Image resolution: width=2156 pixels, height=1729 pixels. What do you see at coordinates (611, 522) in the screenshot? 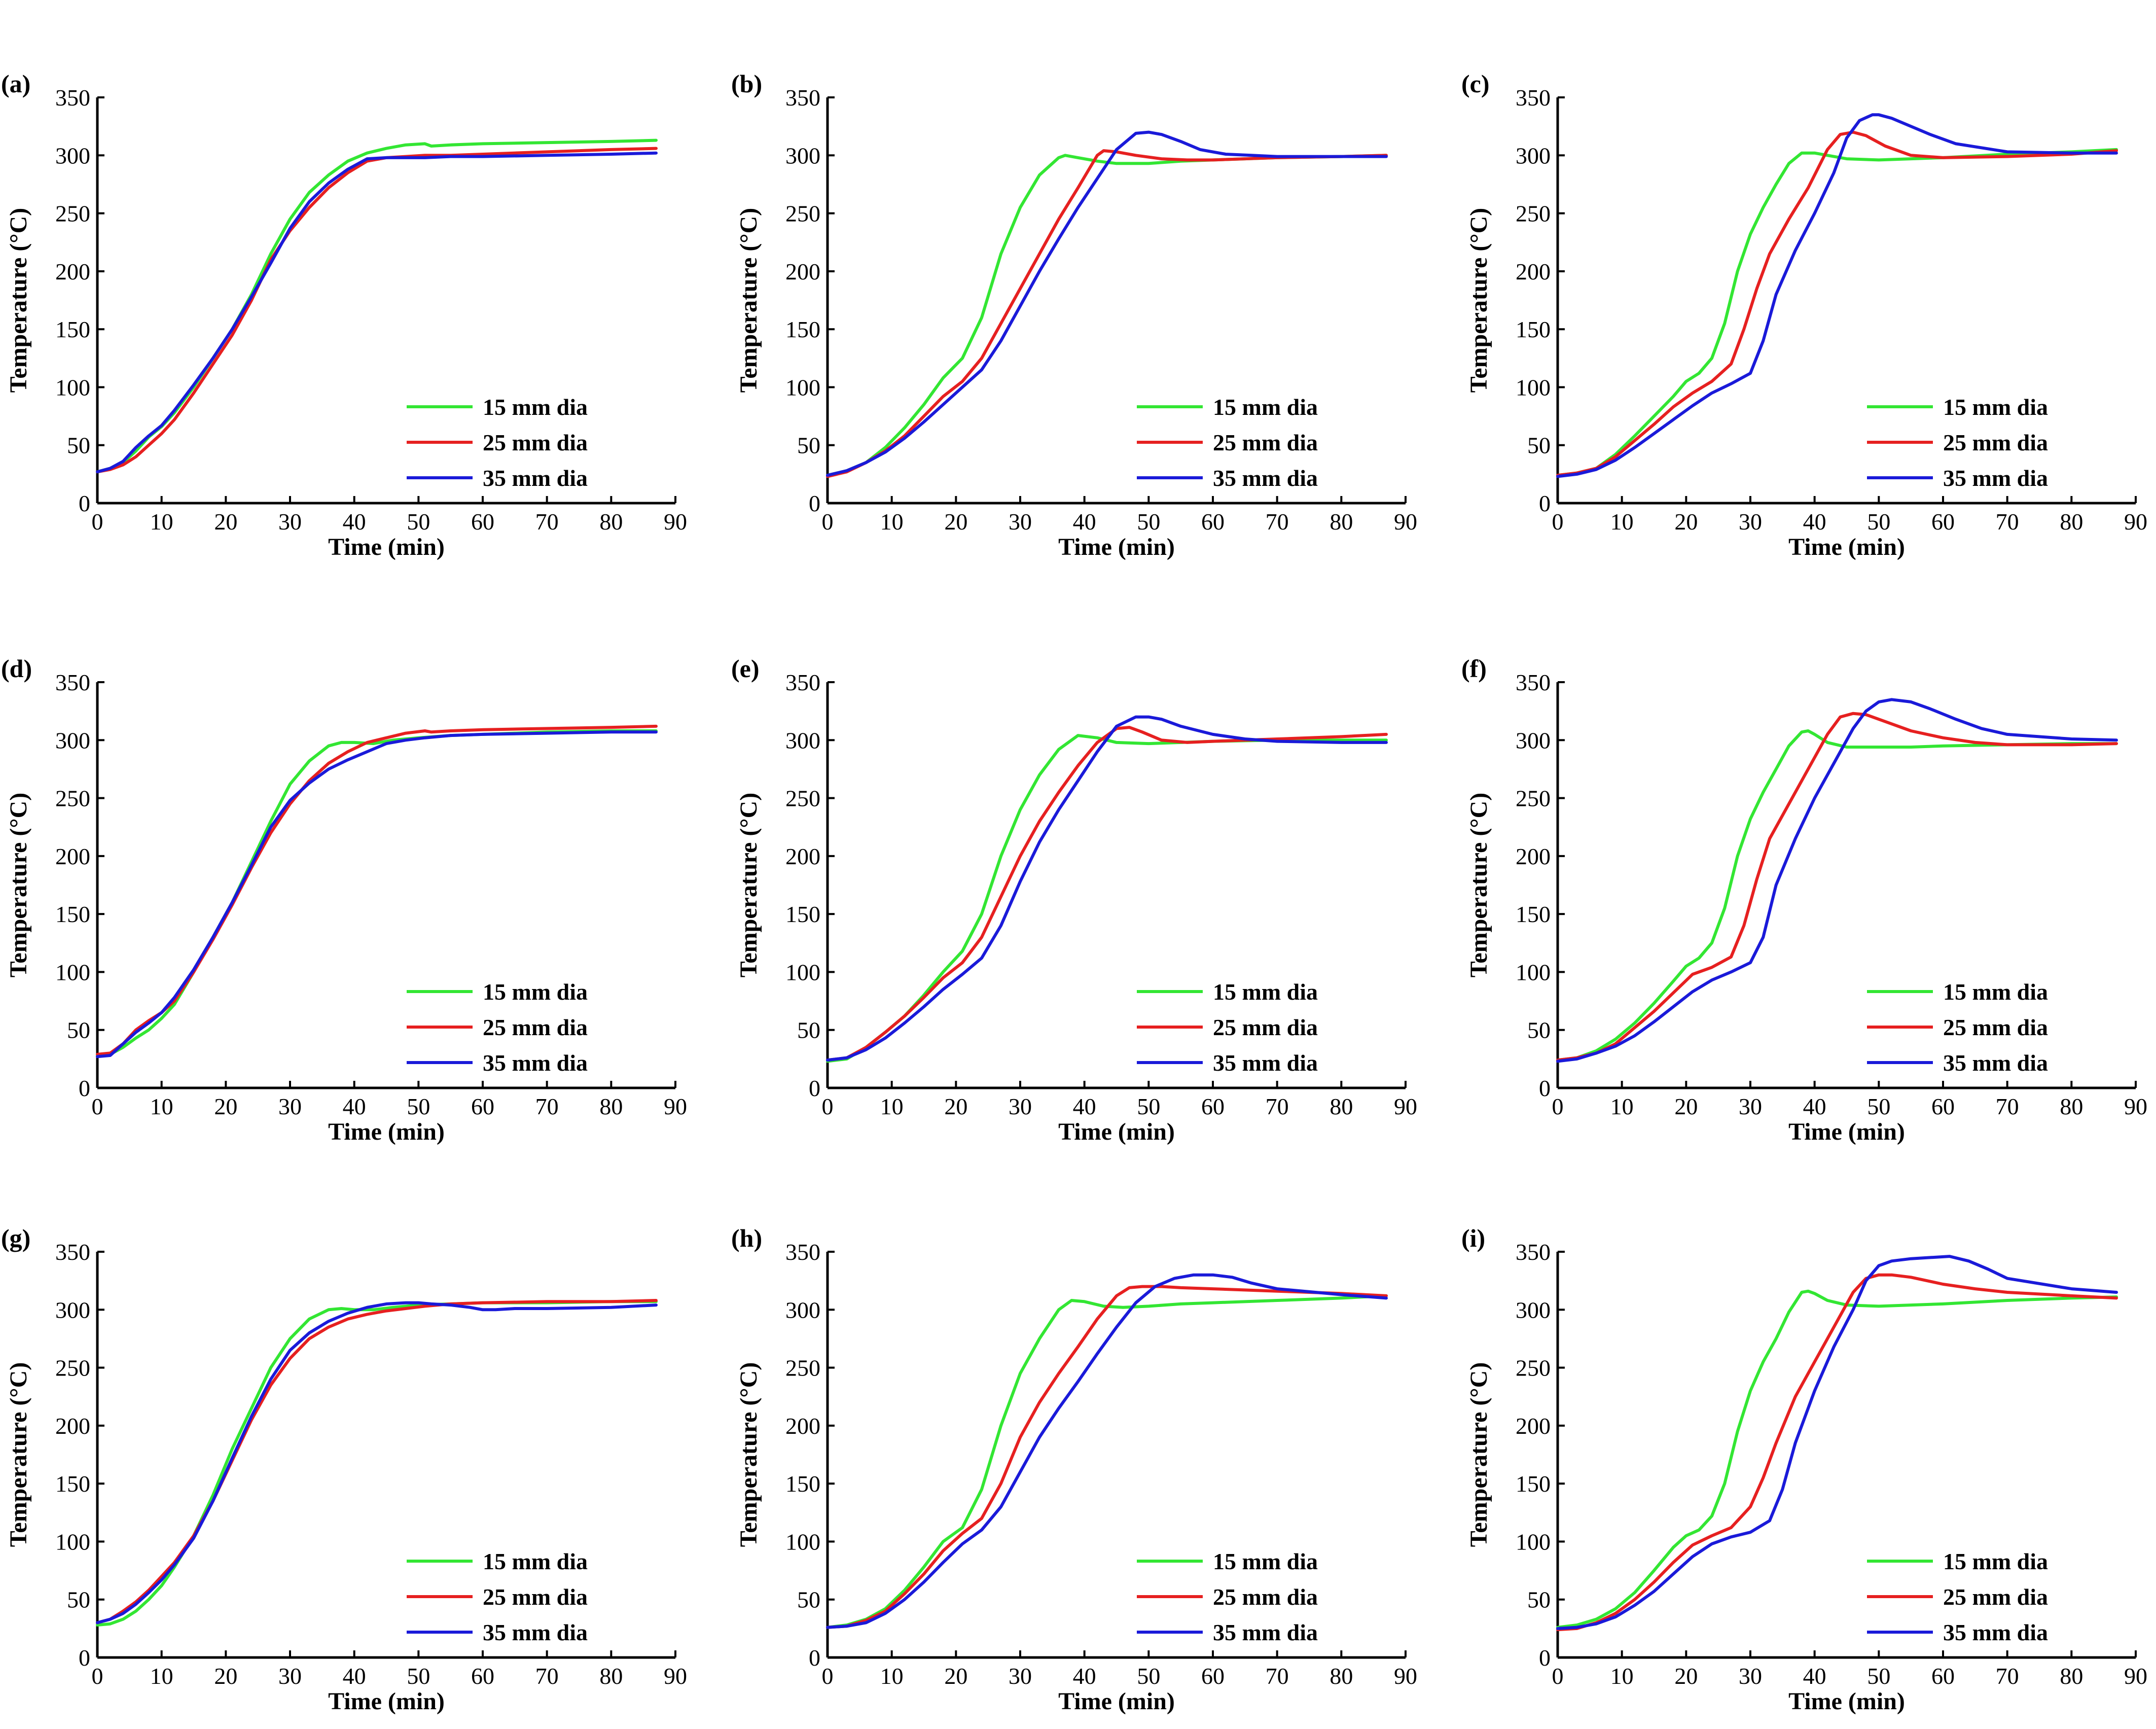
I see `x-tick-label: 80` at bounding box center [611, 522].